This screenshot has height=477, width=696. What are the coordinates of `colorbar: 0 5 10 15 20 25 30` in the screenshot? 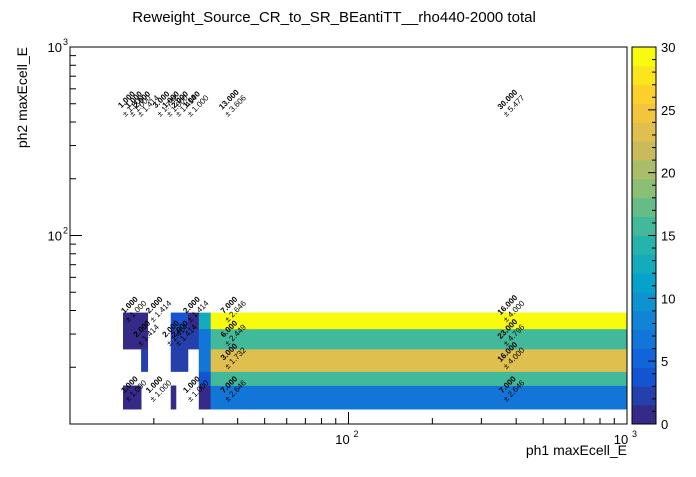 It's located at (653, 236).